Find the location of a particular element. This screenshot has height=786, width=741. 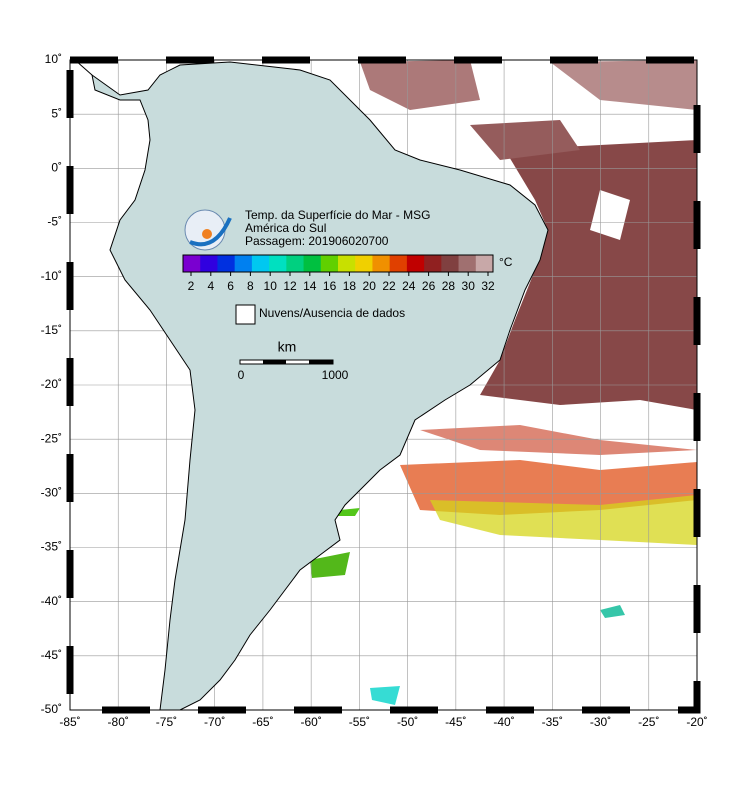

colorbar-tick-label: 28 is located at coordinates (449, 286).